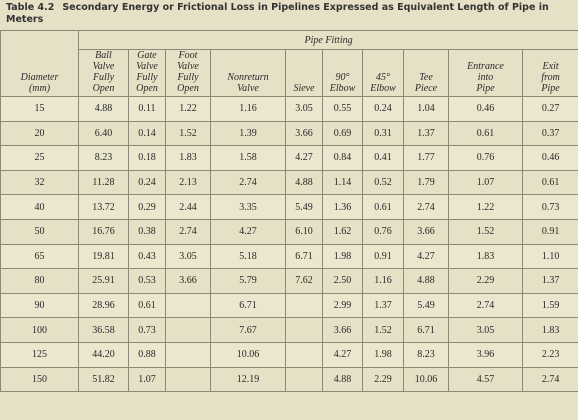  What do you see at coordinates (550, 66) in the screenshot?
I see `header-line: Exit` at bounding box center [550, 66].